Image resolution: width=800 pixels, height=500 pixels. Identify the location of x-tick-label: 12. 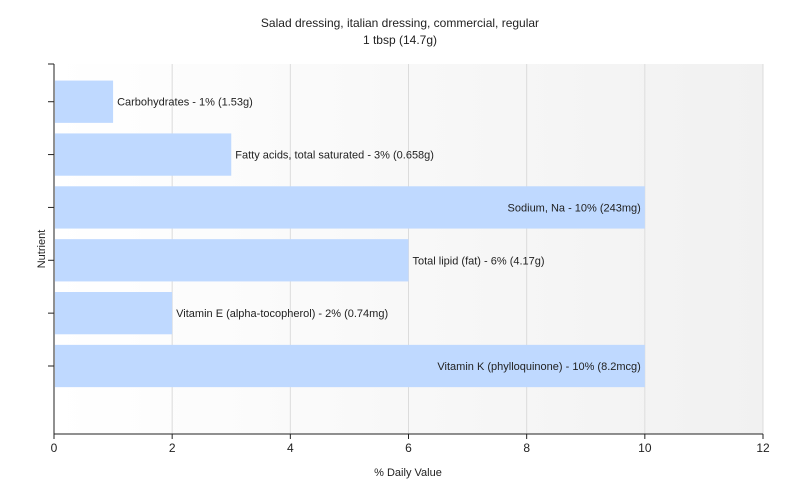
(763, 448).